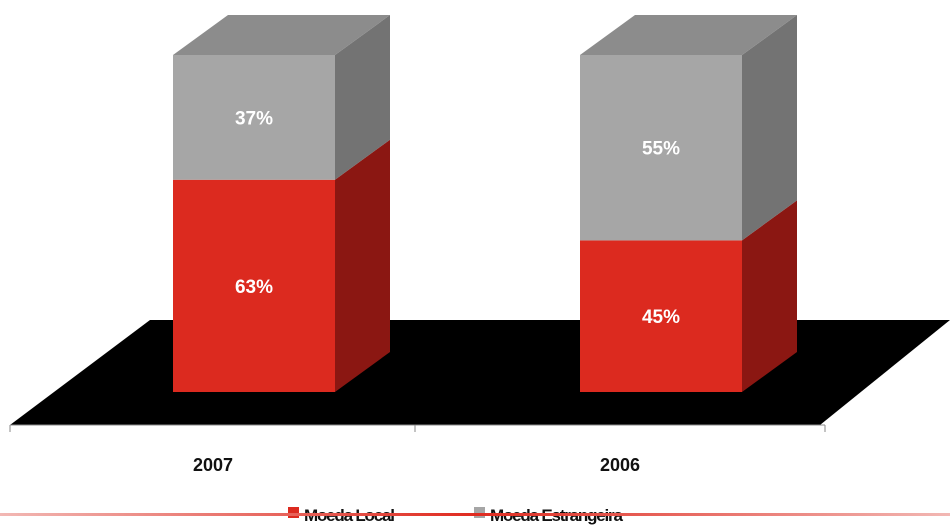 This screenshot has width=950, height=525. I want to click on data-label-2006-moeda-estrangeira: 55%, so click(661, 149).